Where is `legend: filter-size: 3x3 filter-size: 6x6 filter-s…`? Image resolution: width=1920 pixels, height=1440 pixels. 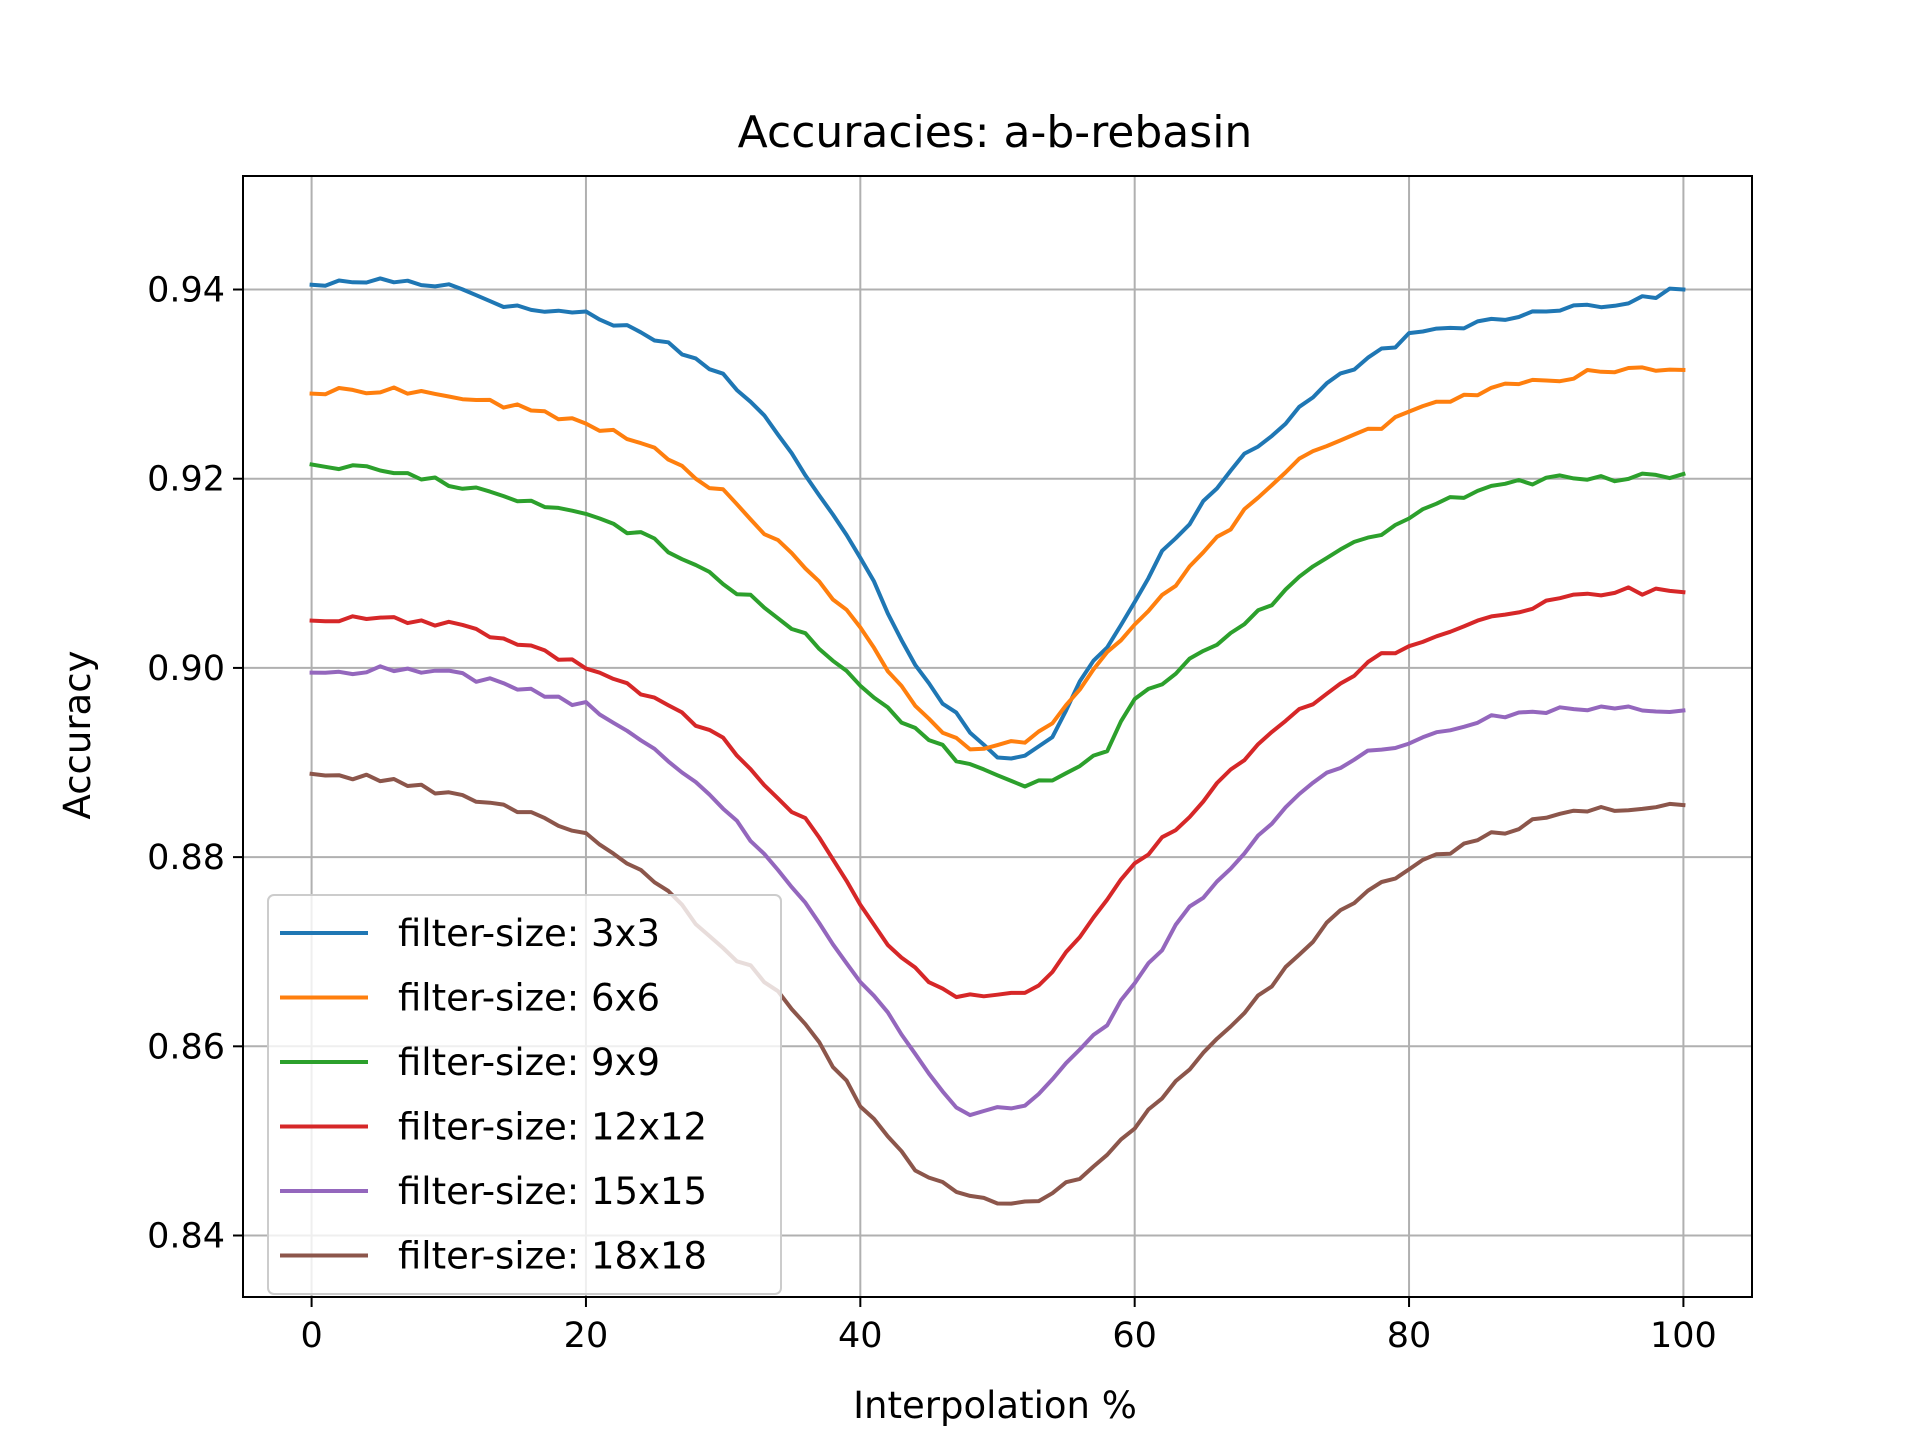 legend: filter-size: 3x3 filter-size: 6x6 filter-s… is located at coordinates (524, 1094).